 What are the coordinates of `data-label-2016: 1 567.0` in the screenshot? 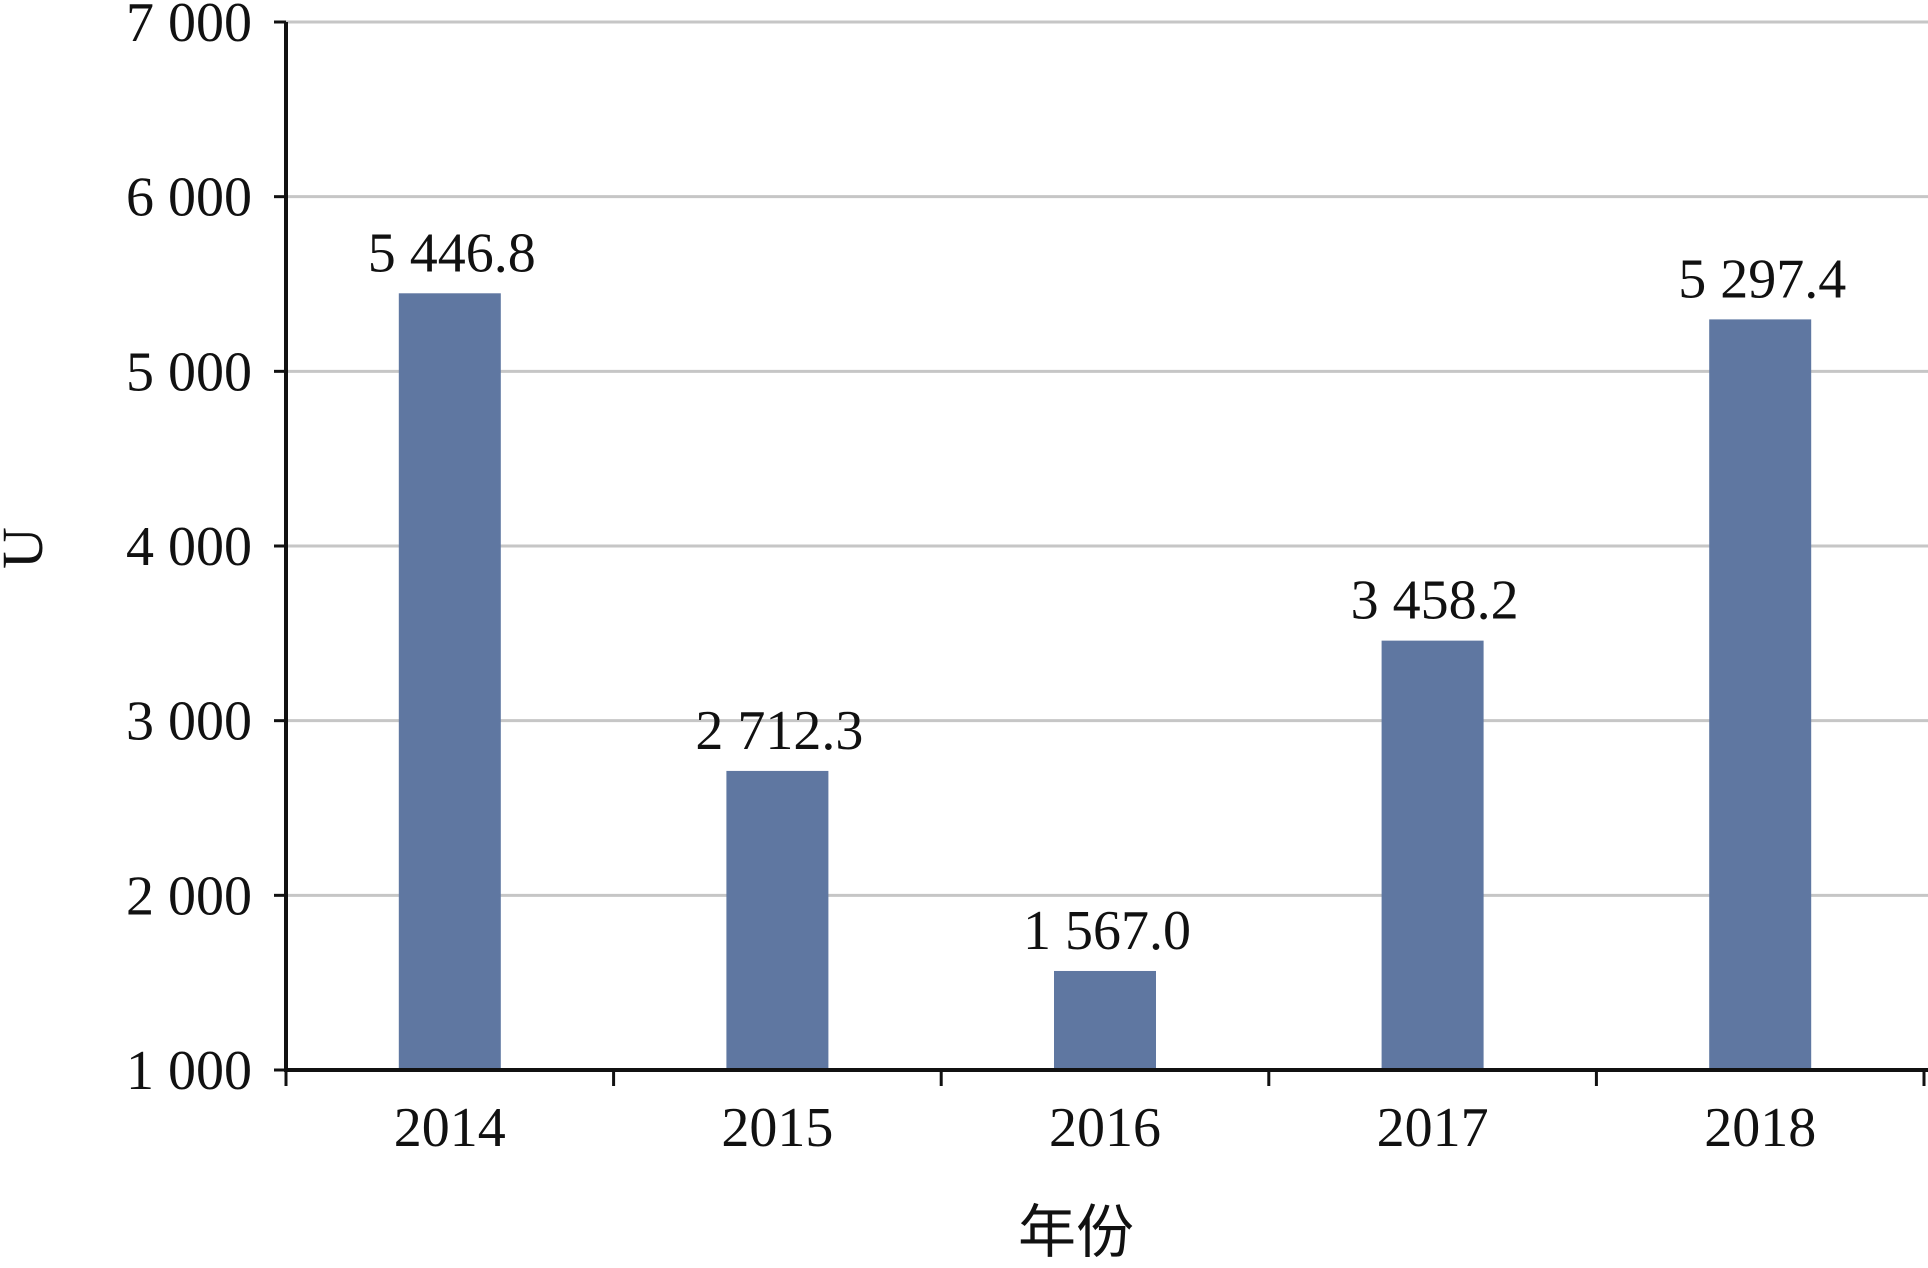 It's located at (1107, 931).